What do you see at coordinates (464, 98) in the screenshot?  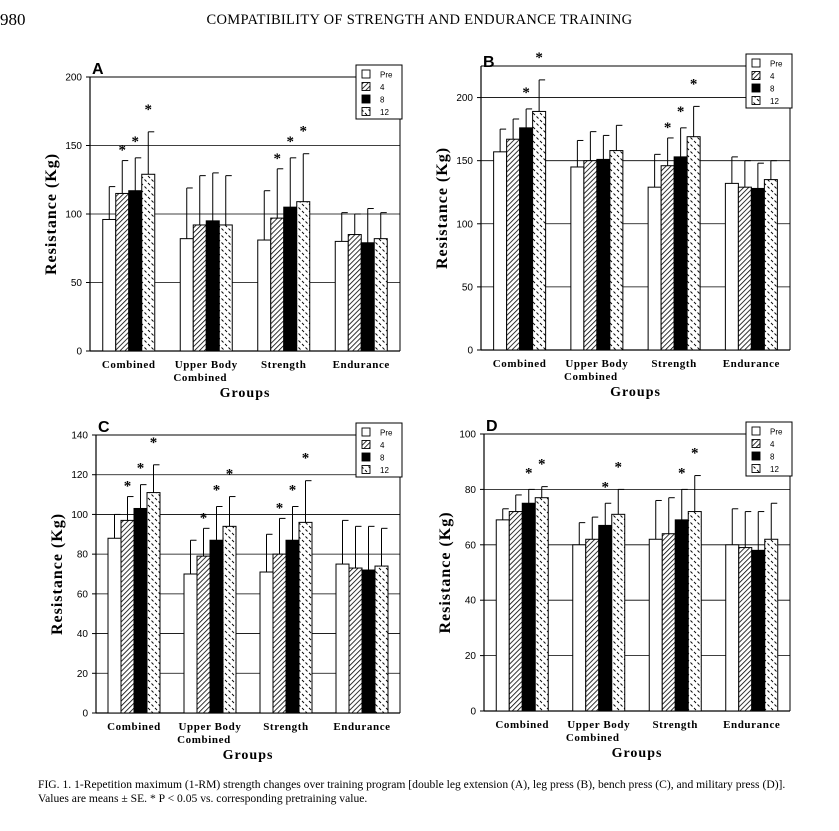 I see `y-tick-label: 200` at bounding box center [464, 98].